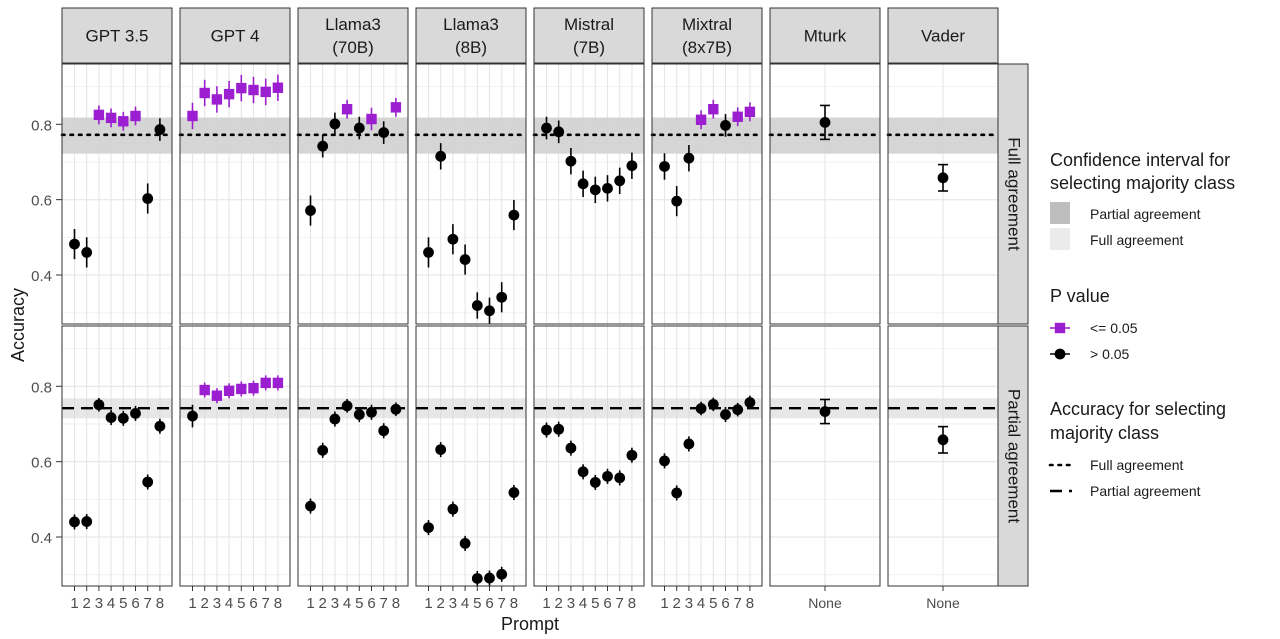 The image size is (1280, 639). What do you see at coordinates (689, 603) in the screenshot?
I see `x-tick-label: 3` at bounding box center [689, 603].